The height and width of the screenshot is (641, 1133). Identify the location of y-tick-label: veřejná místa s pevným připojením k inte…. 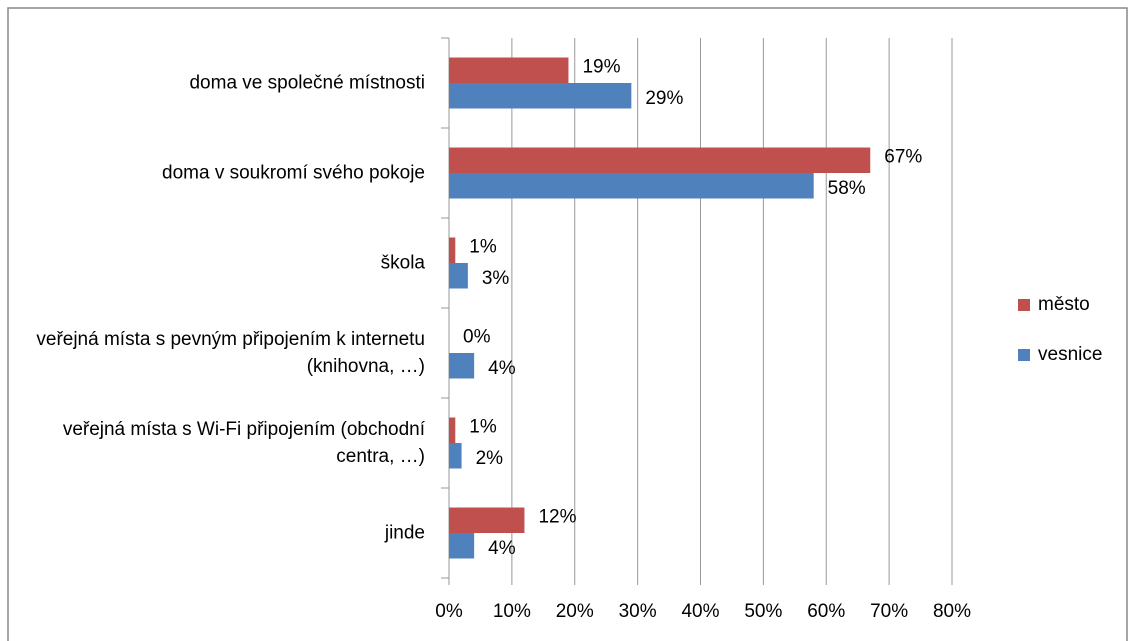
(230, 353).